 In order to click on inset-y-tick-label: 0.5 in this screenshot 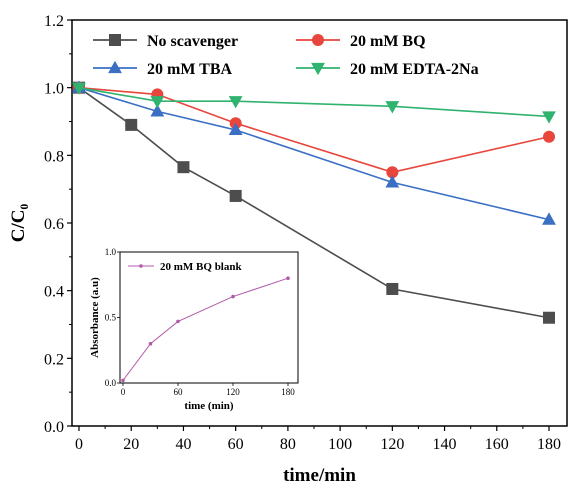, I will do `click(111, 318)`.